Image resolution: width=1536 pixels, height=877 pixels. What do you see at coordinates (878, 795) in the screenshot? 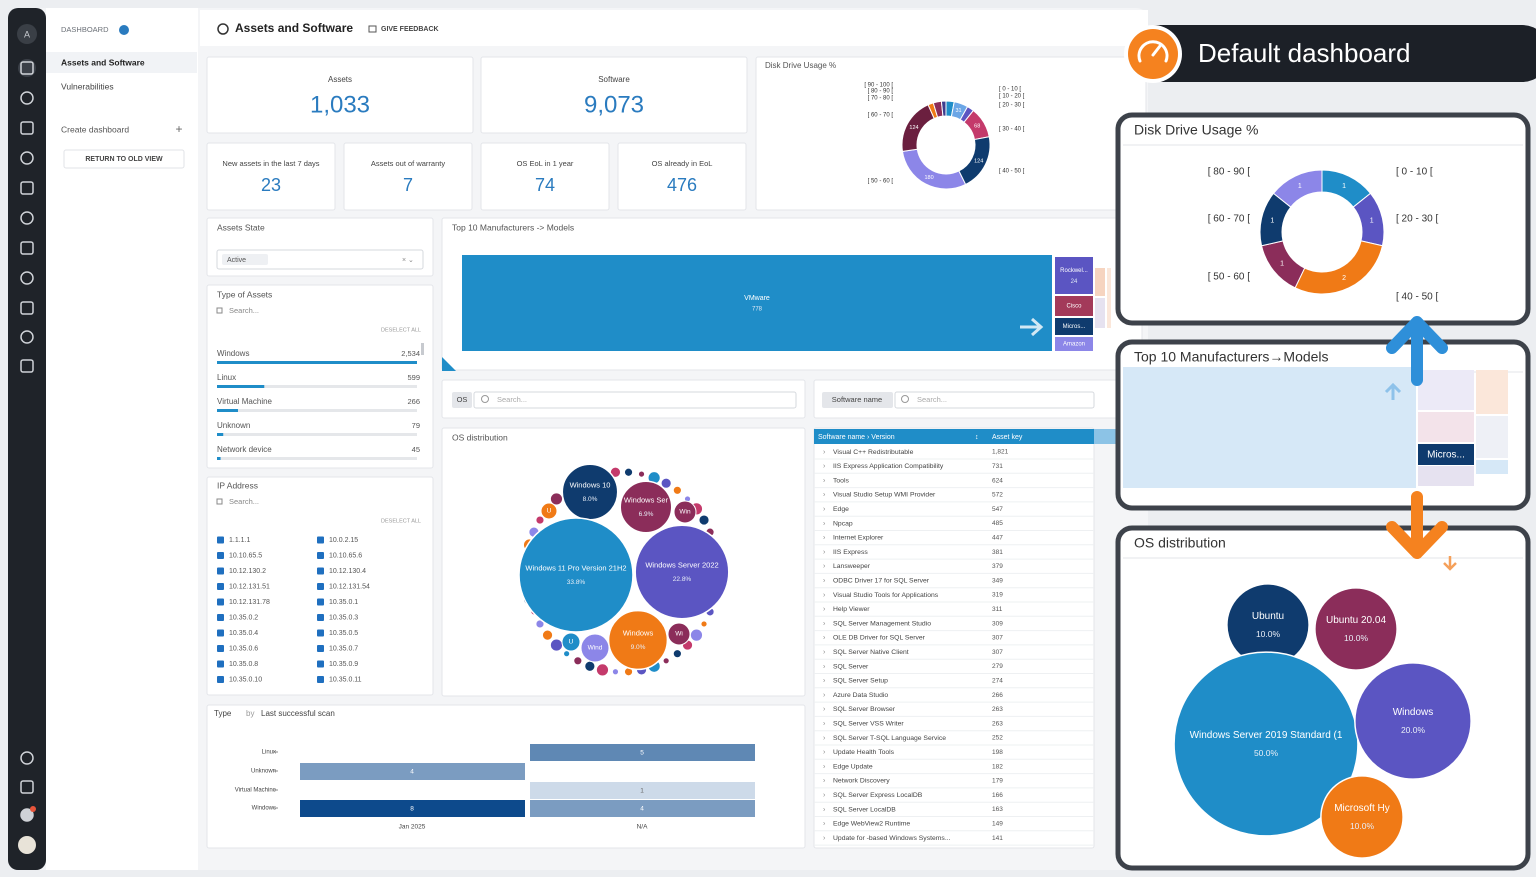
I see `software-name: SQL Server Express LocalDB` at bounding box center [878, 795].